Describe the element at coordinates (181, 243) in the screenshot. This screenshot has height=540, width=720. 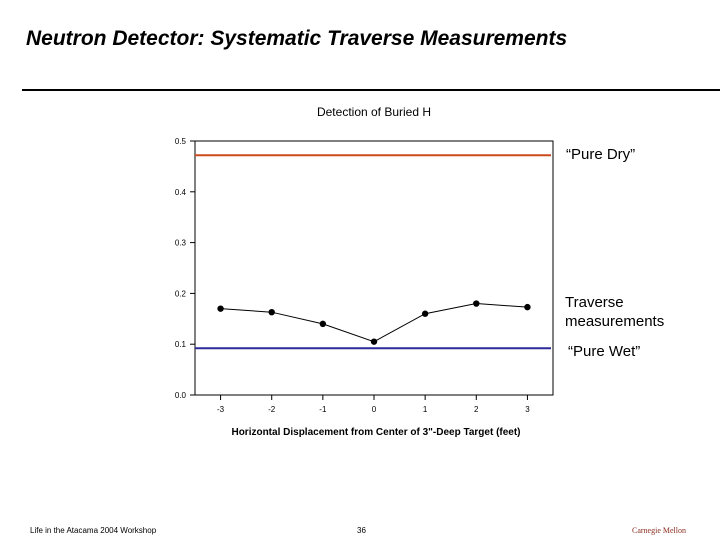
I see `y-tick-label: 0.3` at that location.